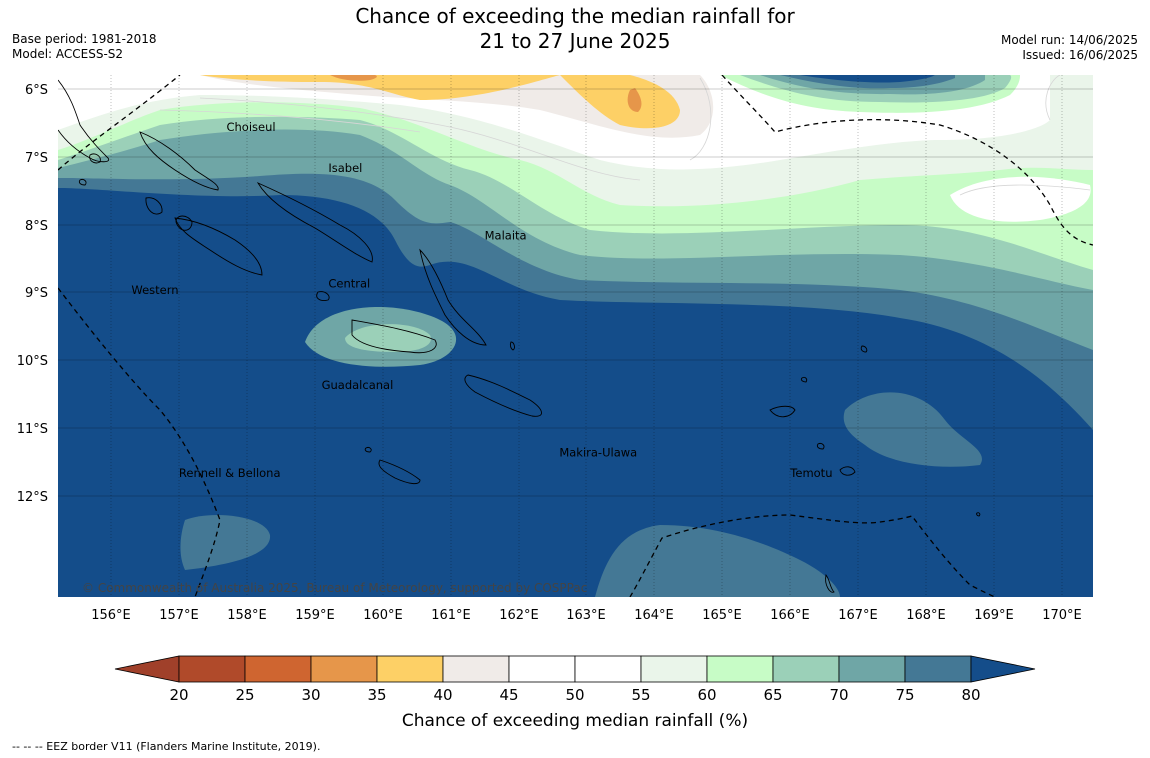 The height and width of the screenshot is (758, 1150). Describe the element at coordinates (32, 361) in the screenshot. I see `lat-label: 10°S` at that location.